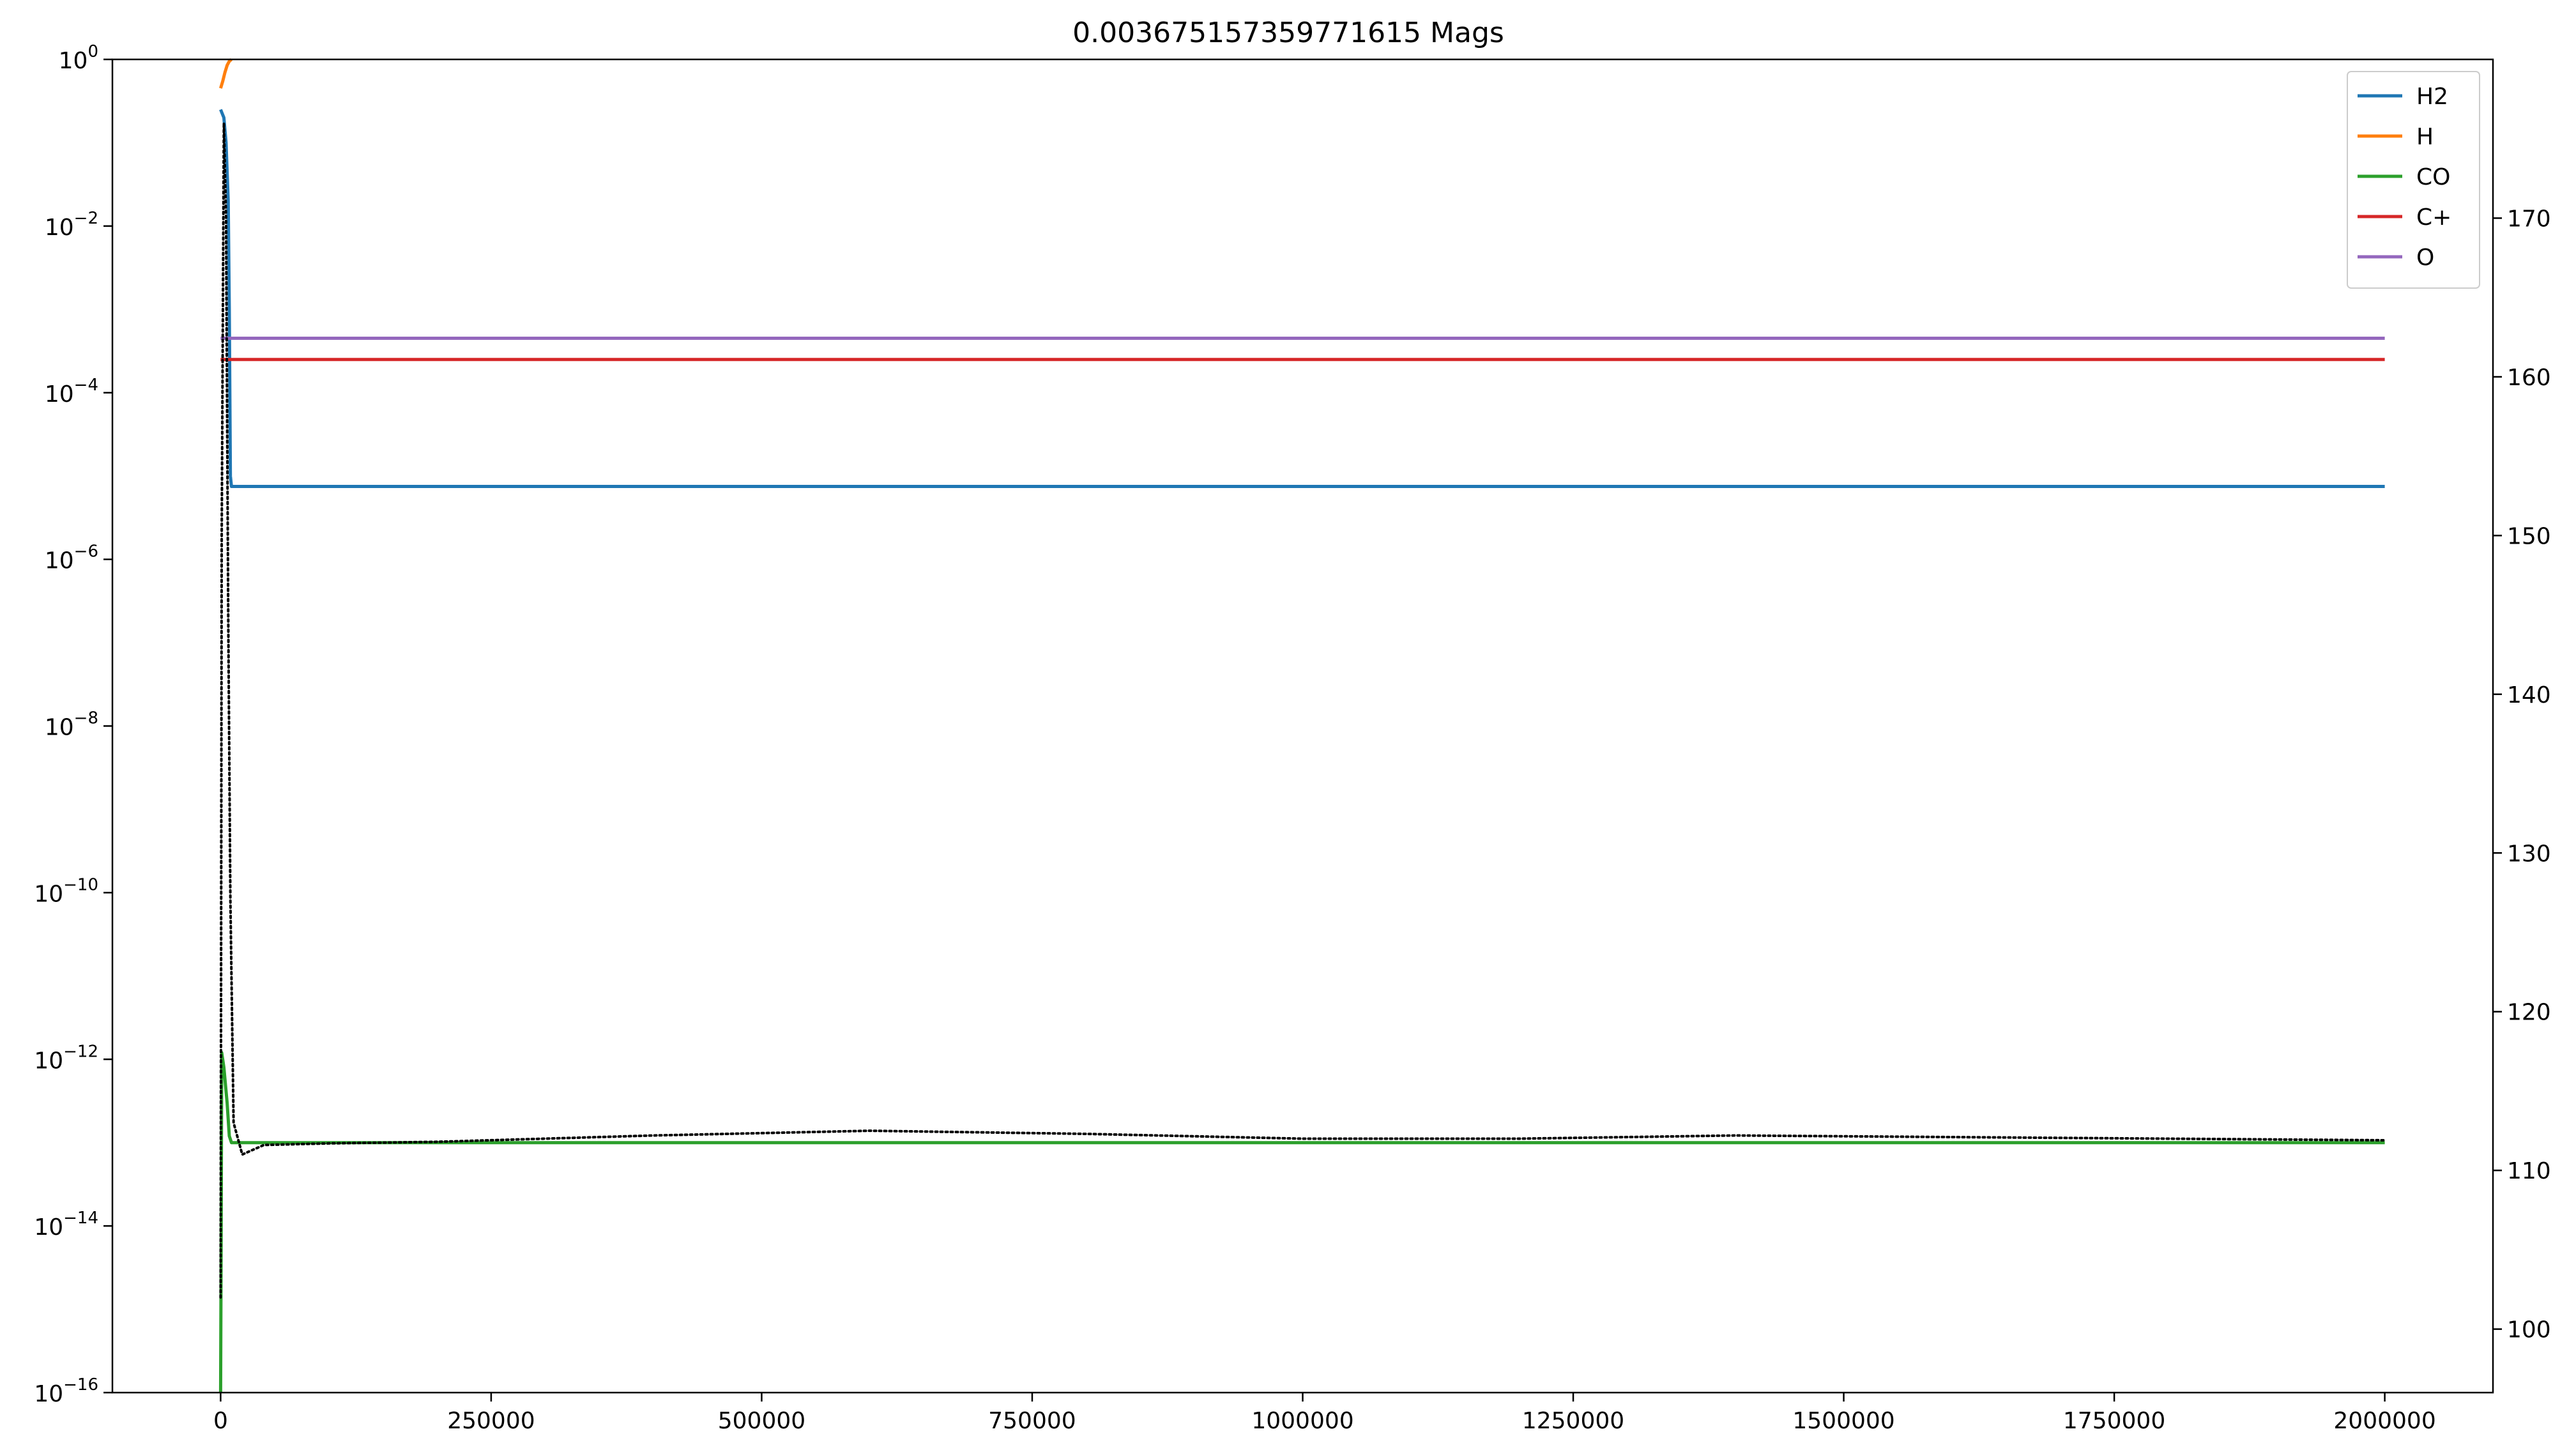 The image size is (2576, 1452). What do you see at coordinates (2529, 1330) in the screenshot?
I see `y2-tick-label: 100` at bounding box center [2529, 1330].